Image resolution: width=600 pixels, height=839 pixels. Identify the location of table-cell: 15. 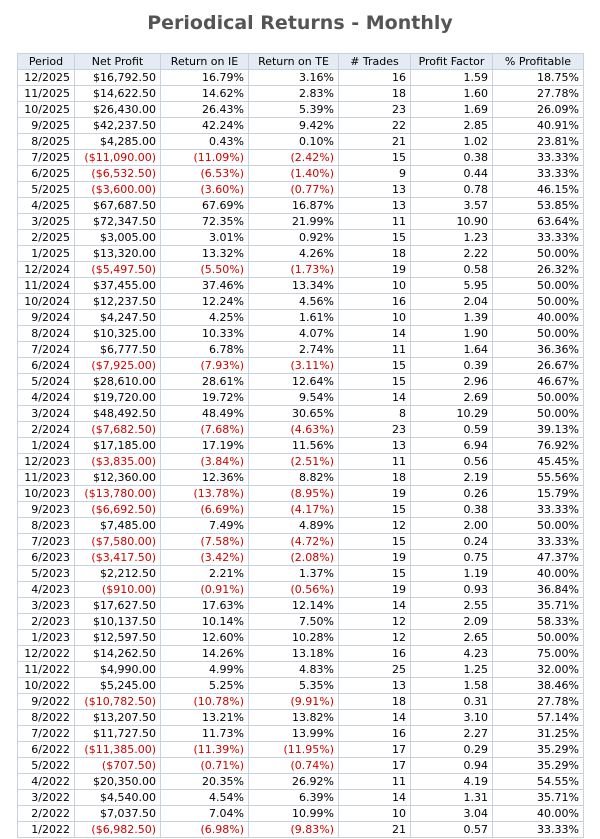
(374, 541).